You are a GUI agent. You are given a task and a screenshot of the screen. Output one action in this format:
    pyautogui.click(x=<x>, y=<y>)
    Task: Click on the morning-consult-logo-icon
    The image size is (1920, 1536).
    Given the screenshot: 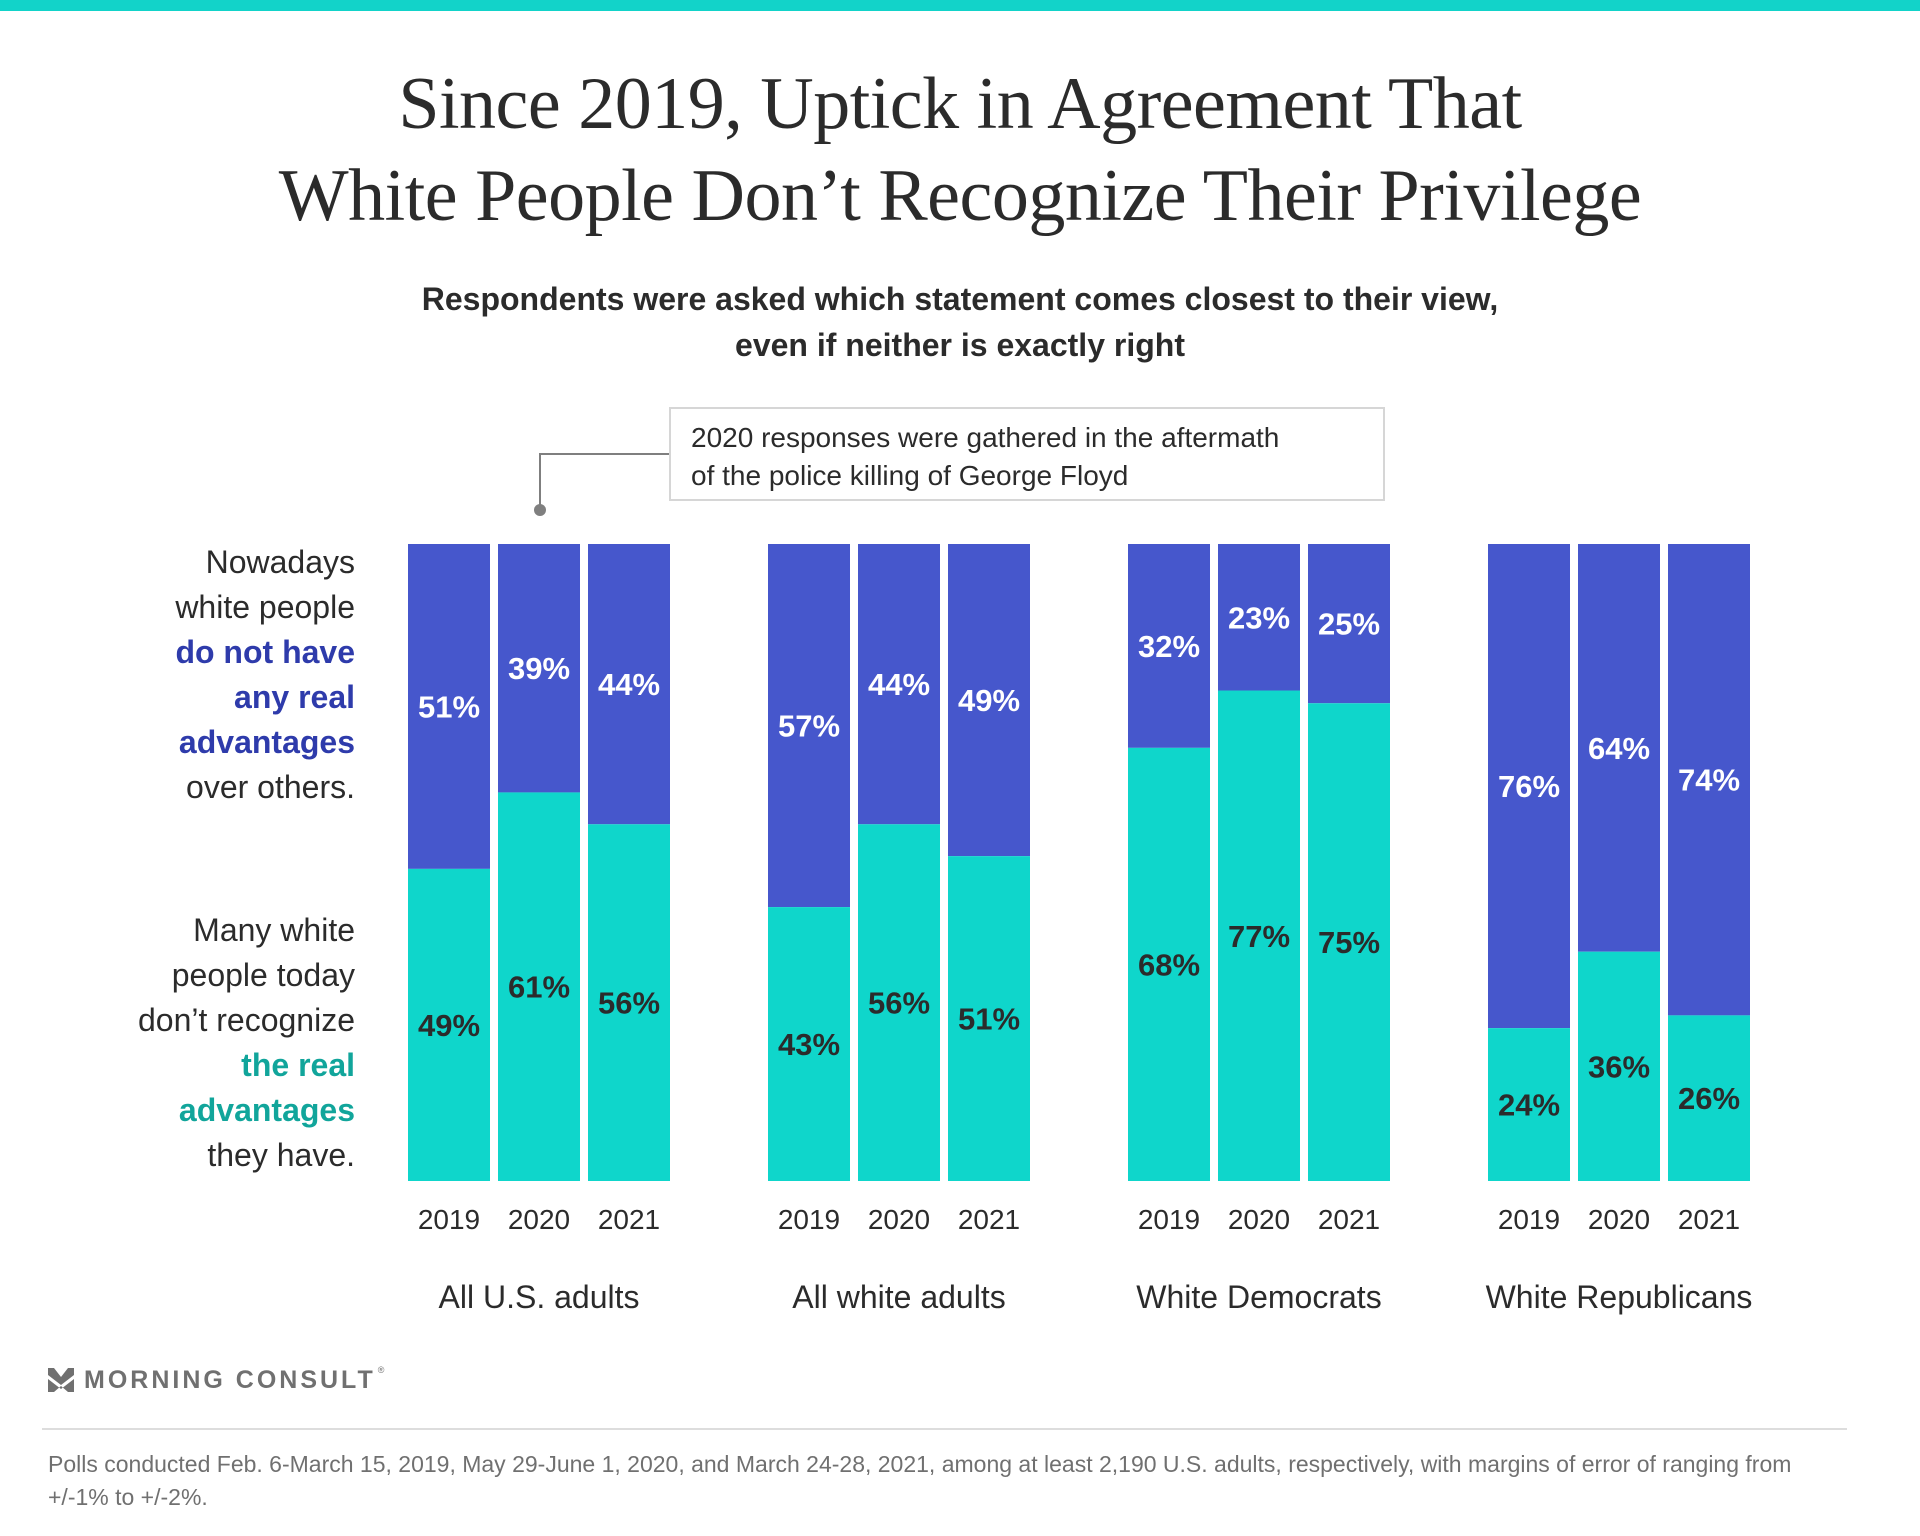 What is the action you would take?
    pyautogui.click(x=61, y=1380)
    